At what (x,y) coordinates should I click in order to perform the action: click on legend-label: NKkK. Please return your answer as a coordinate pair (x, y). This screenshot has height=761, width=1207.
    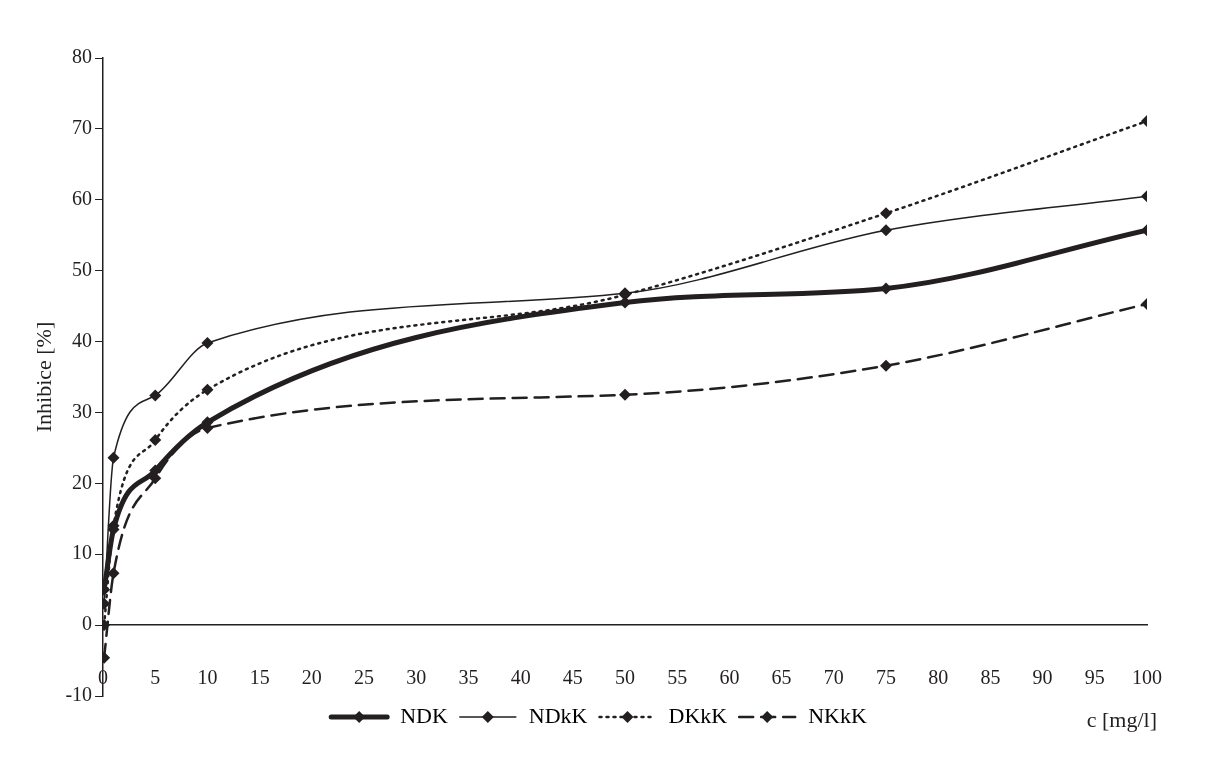
    Looking at the image, I should click on (837, 715).